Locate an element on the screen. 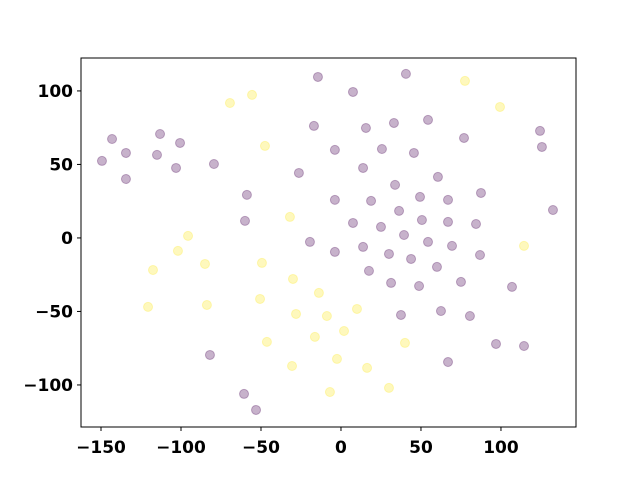 Image resolution: width=640 pixels, height=480 pixels. y-tick-label: 100 is located at coordinates (56, 92).